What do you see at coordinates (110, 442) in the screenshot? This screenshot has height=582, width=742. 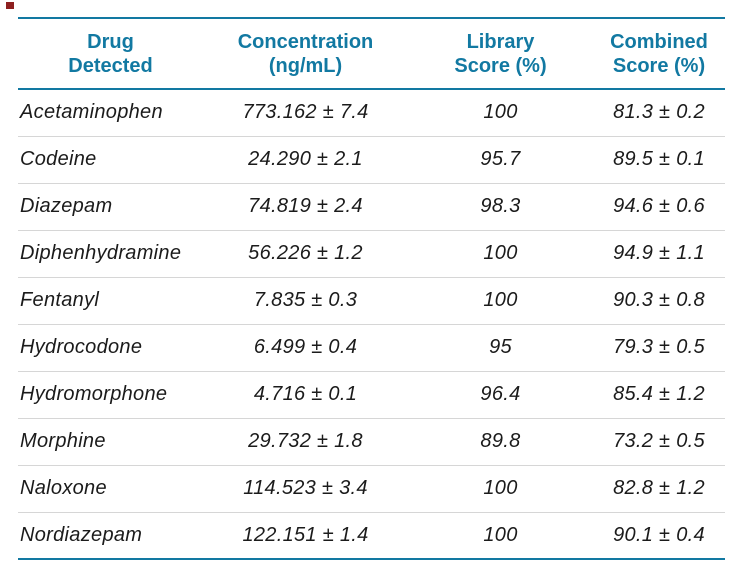 I see `cell-drug: Morphine` at bounding box center [110, 442].